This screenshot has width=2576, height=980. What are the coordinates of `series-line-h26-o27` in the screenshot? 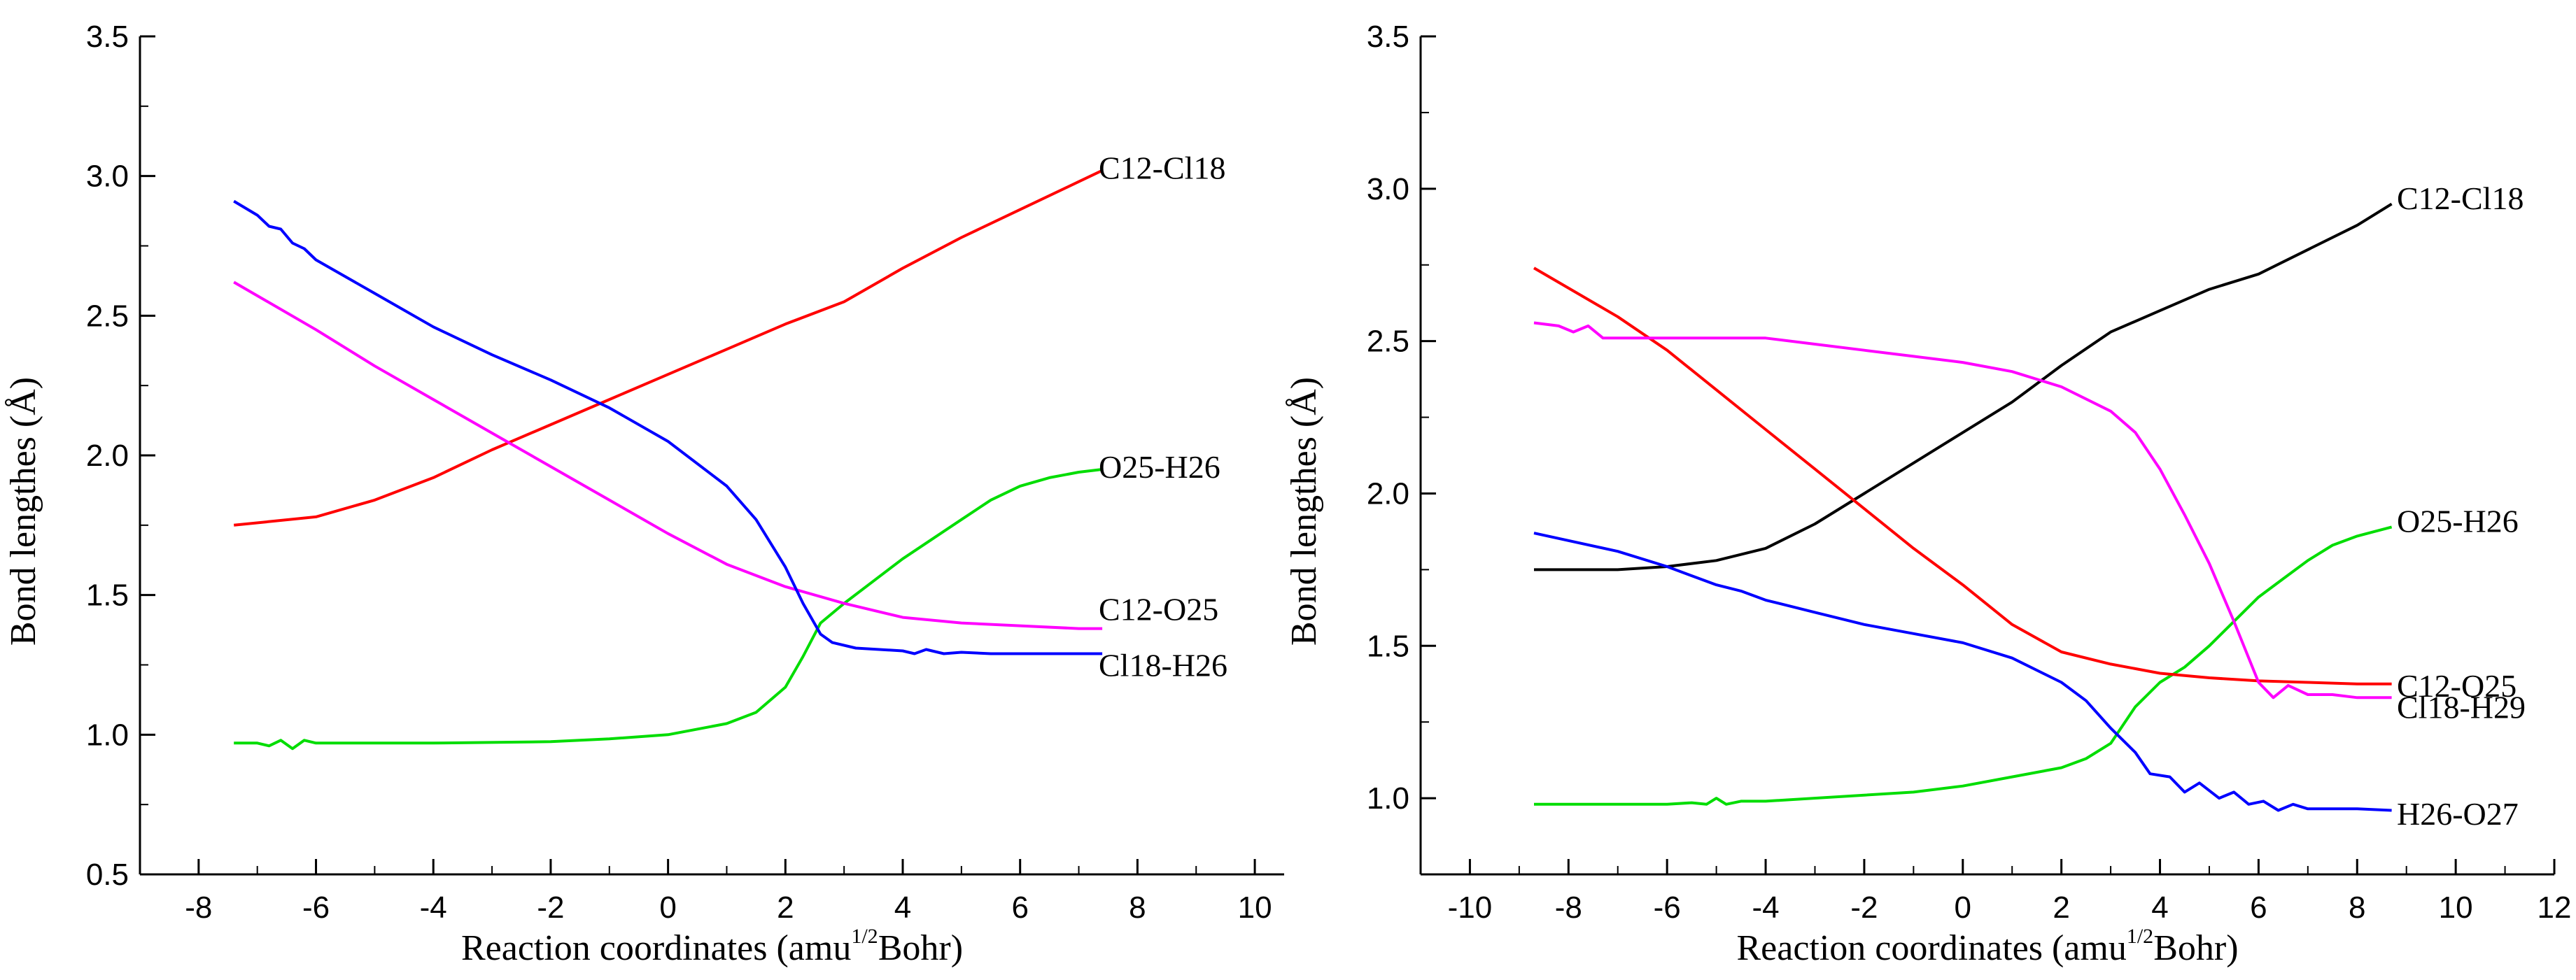 It's located at (1962, 672).